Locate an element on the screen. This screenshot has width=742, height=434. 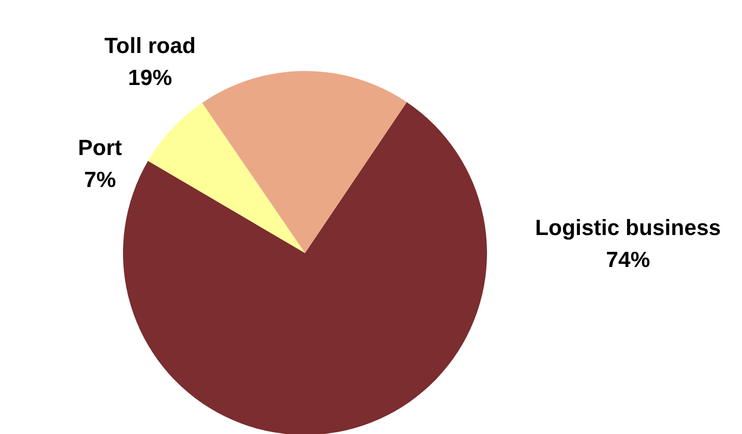
data-label: 19% is located at coordinates (150, 77).